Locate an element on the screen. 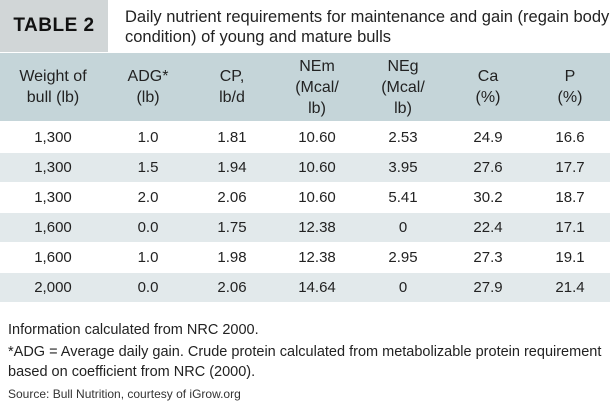 Image resolution: width=610 pixels, height=414 pixels. table-row: 1,600 1.0 1.98 12.38 2.95 27.3 19.1 is located at coordinates (305, 257).